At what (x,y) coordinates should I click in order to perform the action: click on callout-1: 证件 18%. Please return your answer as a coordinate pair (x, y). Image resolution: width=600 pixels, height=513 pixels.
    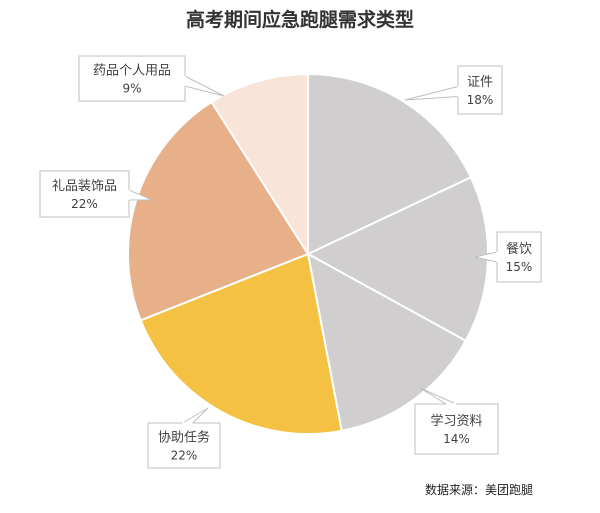
    Looking at the image, I should click on (453, 90).